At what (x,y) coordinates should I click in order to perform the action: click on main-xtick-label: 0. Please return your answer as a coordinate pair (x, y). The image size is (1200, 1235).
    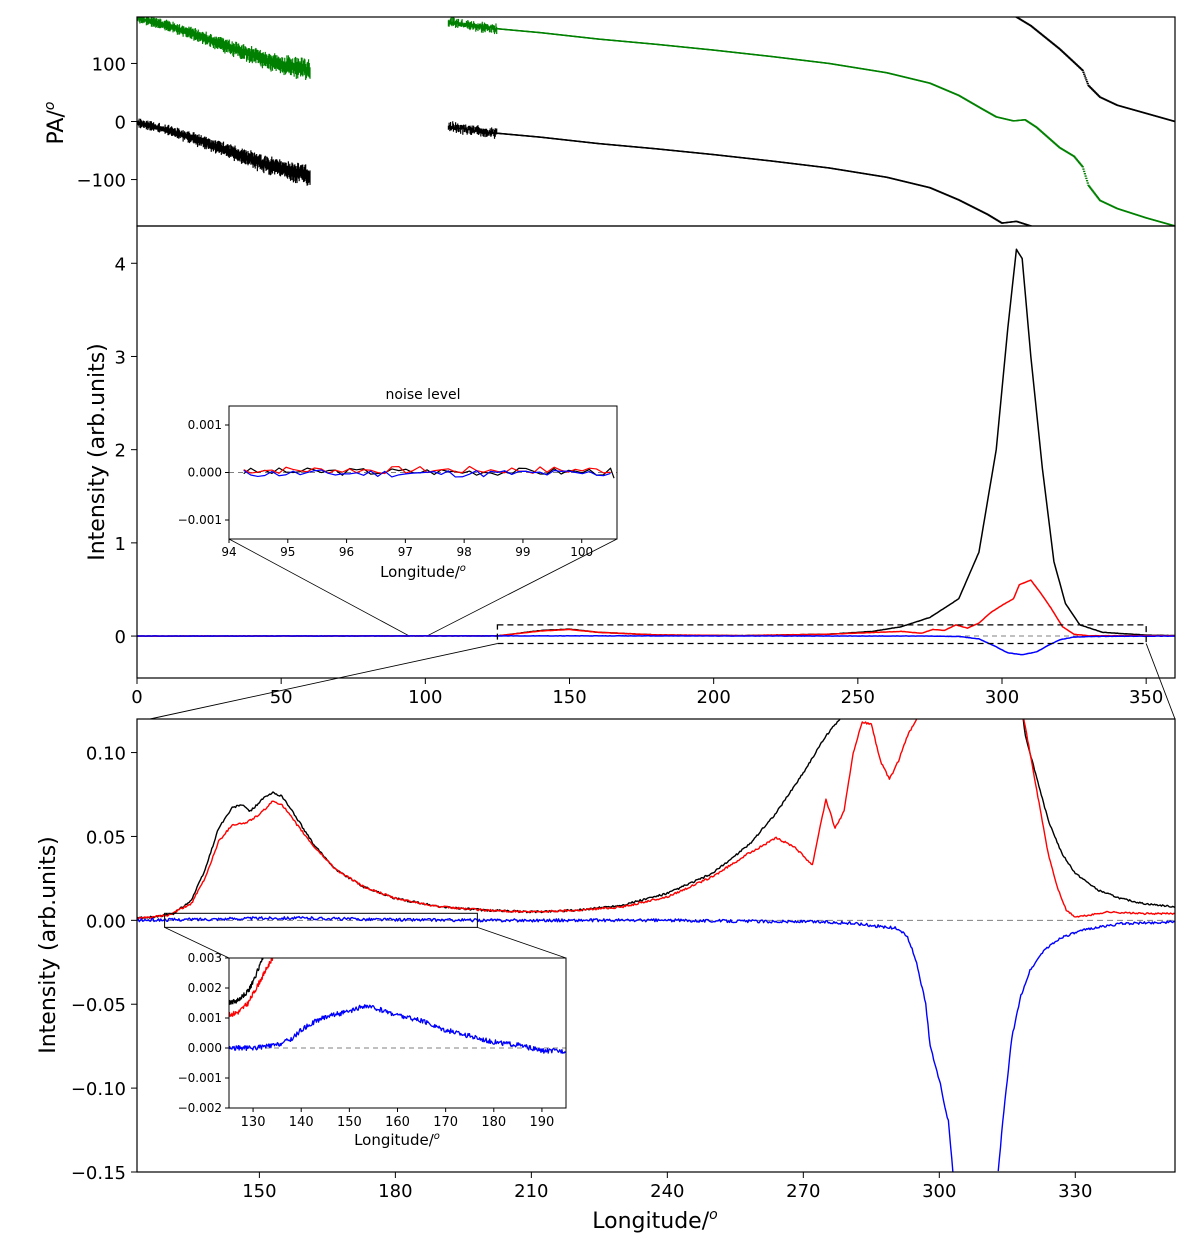
    Looking at the image, I should click on (136, 697).